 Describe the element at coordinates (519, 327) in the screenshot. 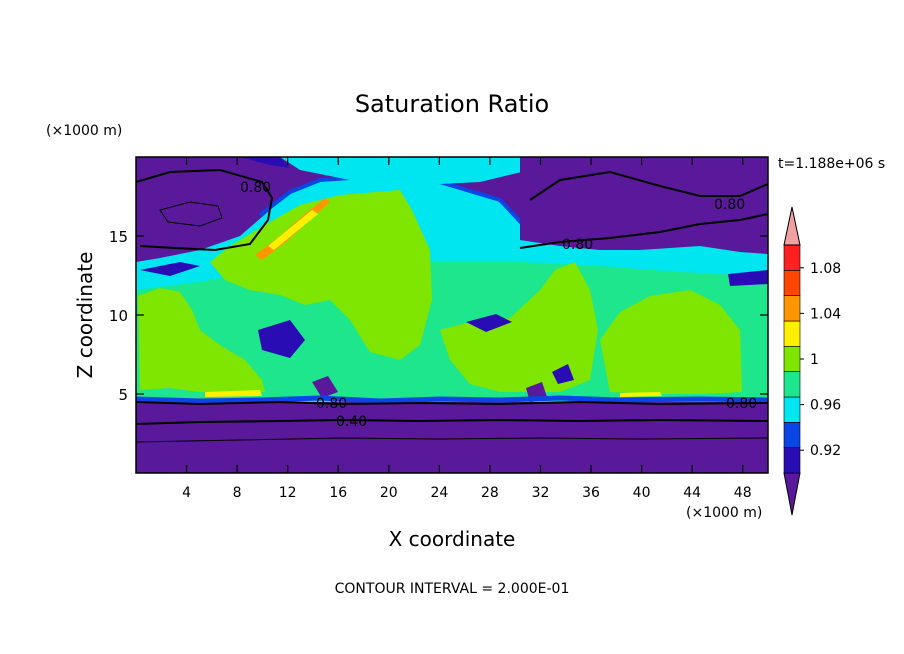

I see `lime-region-mid` at that location.